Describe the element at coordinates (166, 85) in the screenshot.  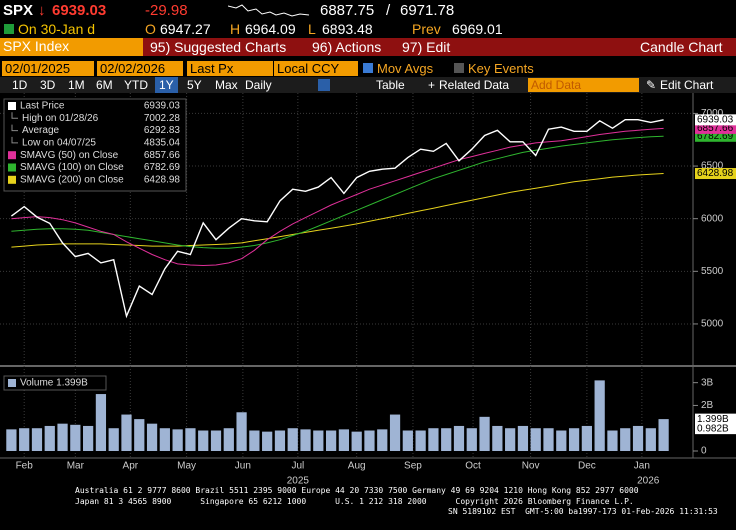
I see `period-button: 1Y` at that location.